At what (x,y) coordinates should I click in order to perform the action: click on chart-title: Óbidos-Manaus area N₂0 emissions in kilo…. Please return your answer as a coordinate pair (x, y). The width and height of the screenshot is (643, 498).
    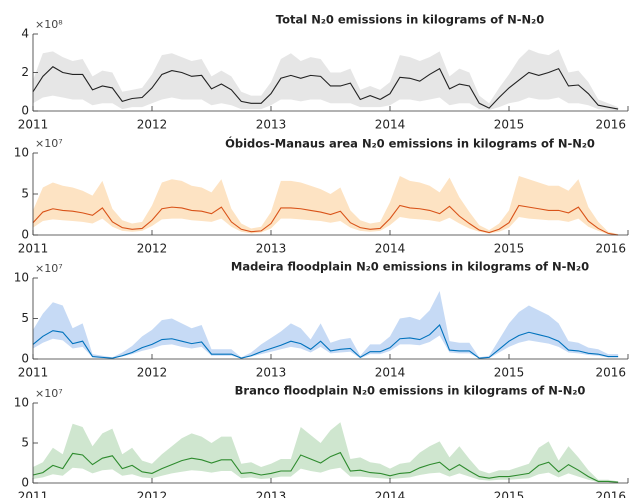
    Looking at the image, I should click on (410, 143).